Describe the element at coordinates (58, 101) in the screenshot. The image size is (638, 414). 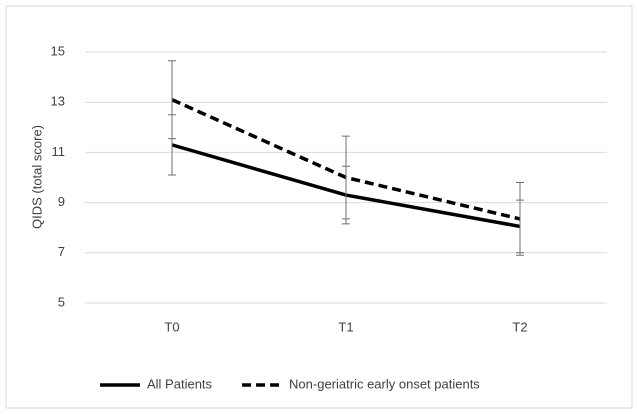
I see `y-tick-label: 13` at that location.